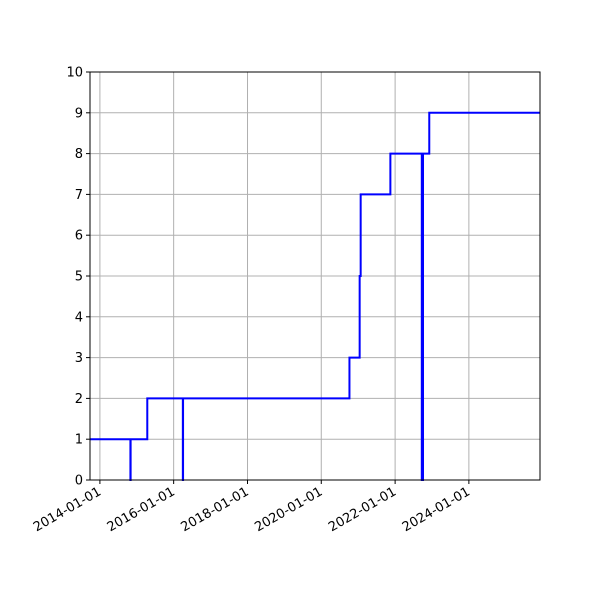 The width and height of the screenshot is (600, 604). Describe the element at coordinates (436, 509) in the screenshot. I see `x-tick-label: 2024-01-01` at that location.